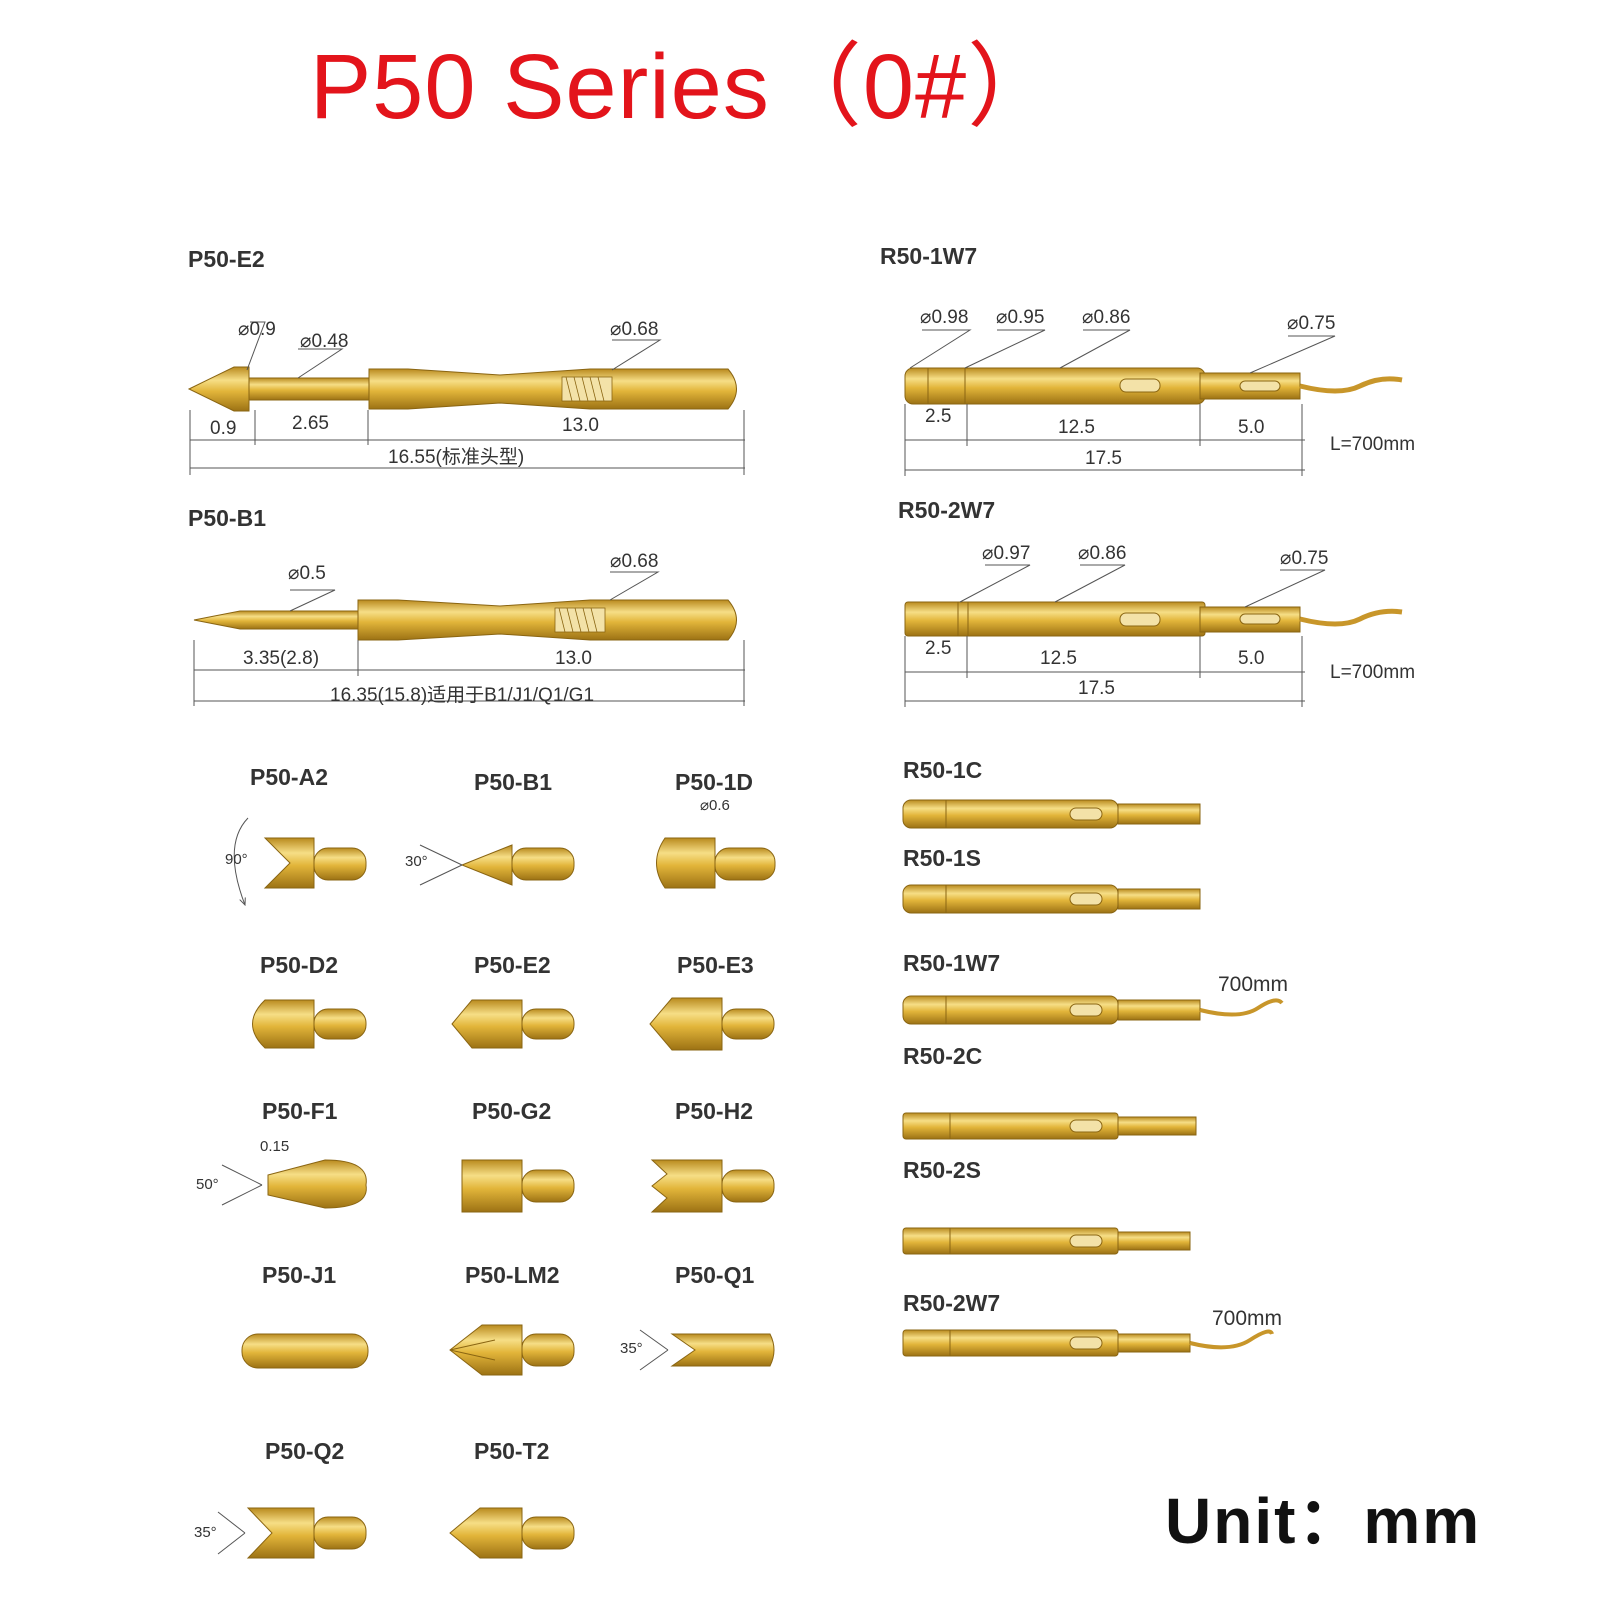 The height and width of the screenshot is (1600, 1600). Describe the element at coordinates (1076, 427) in the screenshot. I see `r50-1w7-l2: 12.5` at that location.